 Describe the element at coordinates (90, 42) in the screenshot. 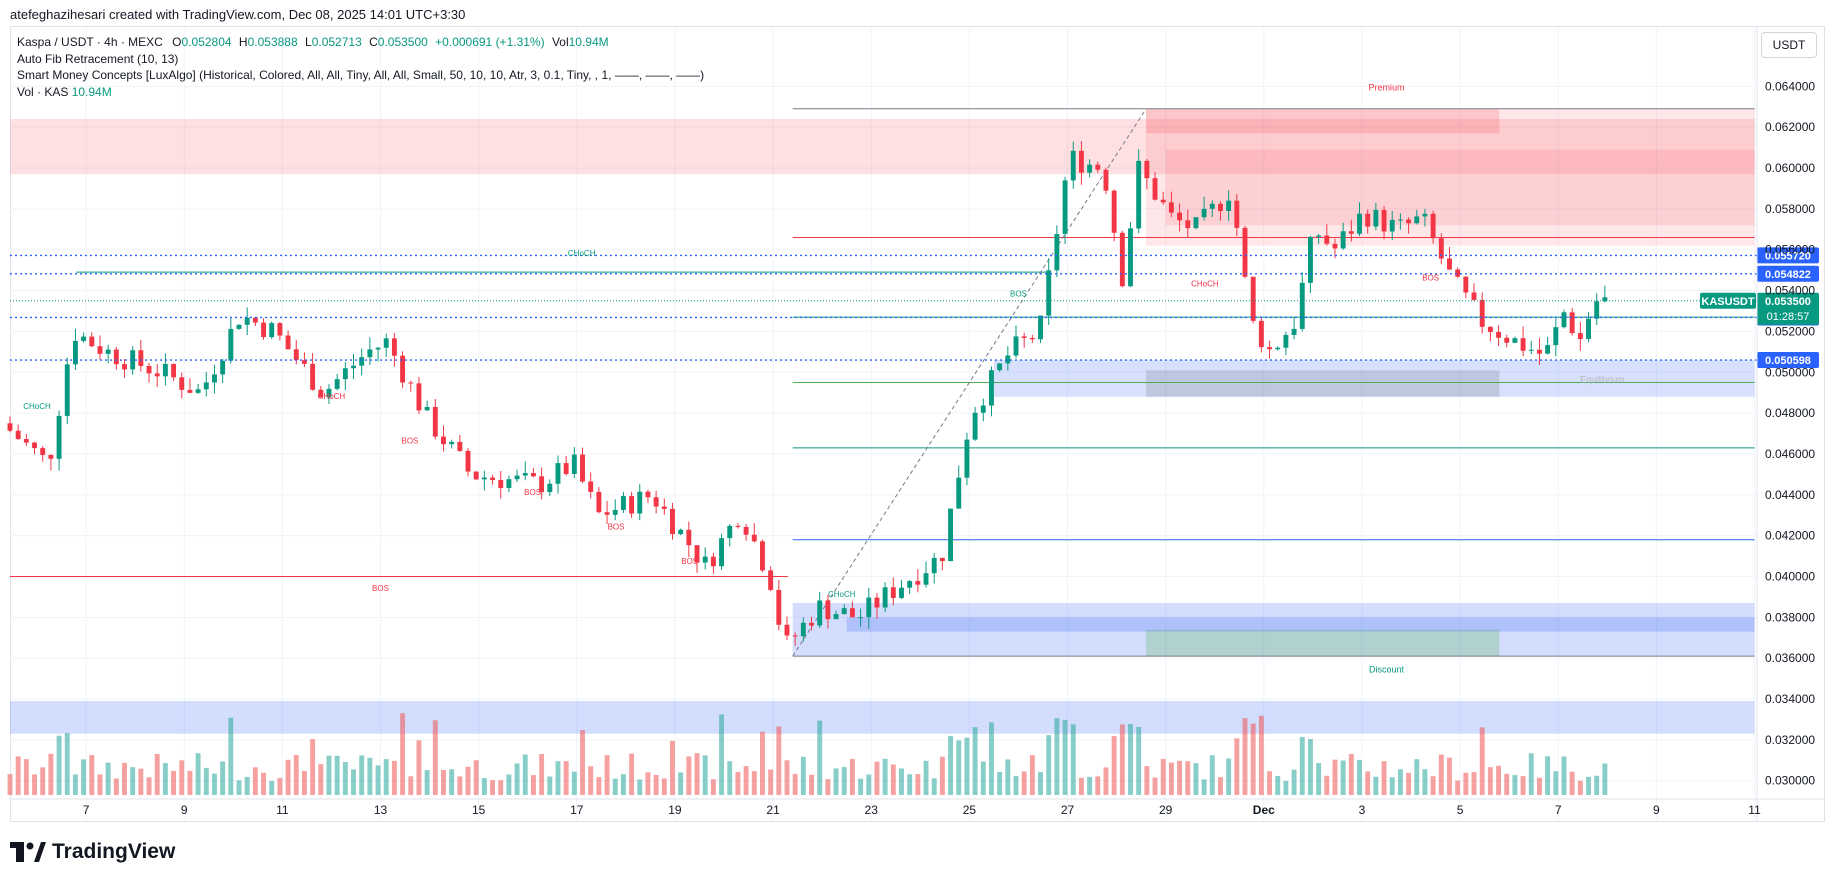

I see `symbol-title: Kaspa / USDT · 4h · MEXC` at that location.